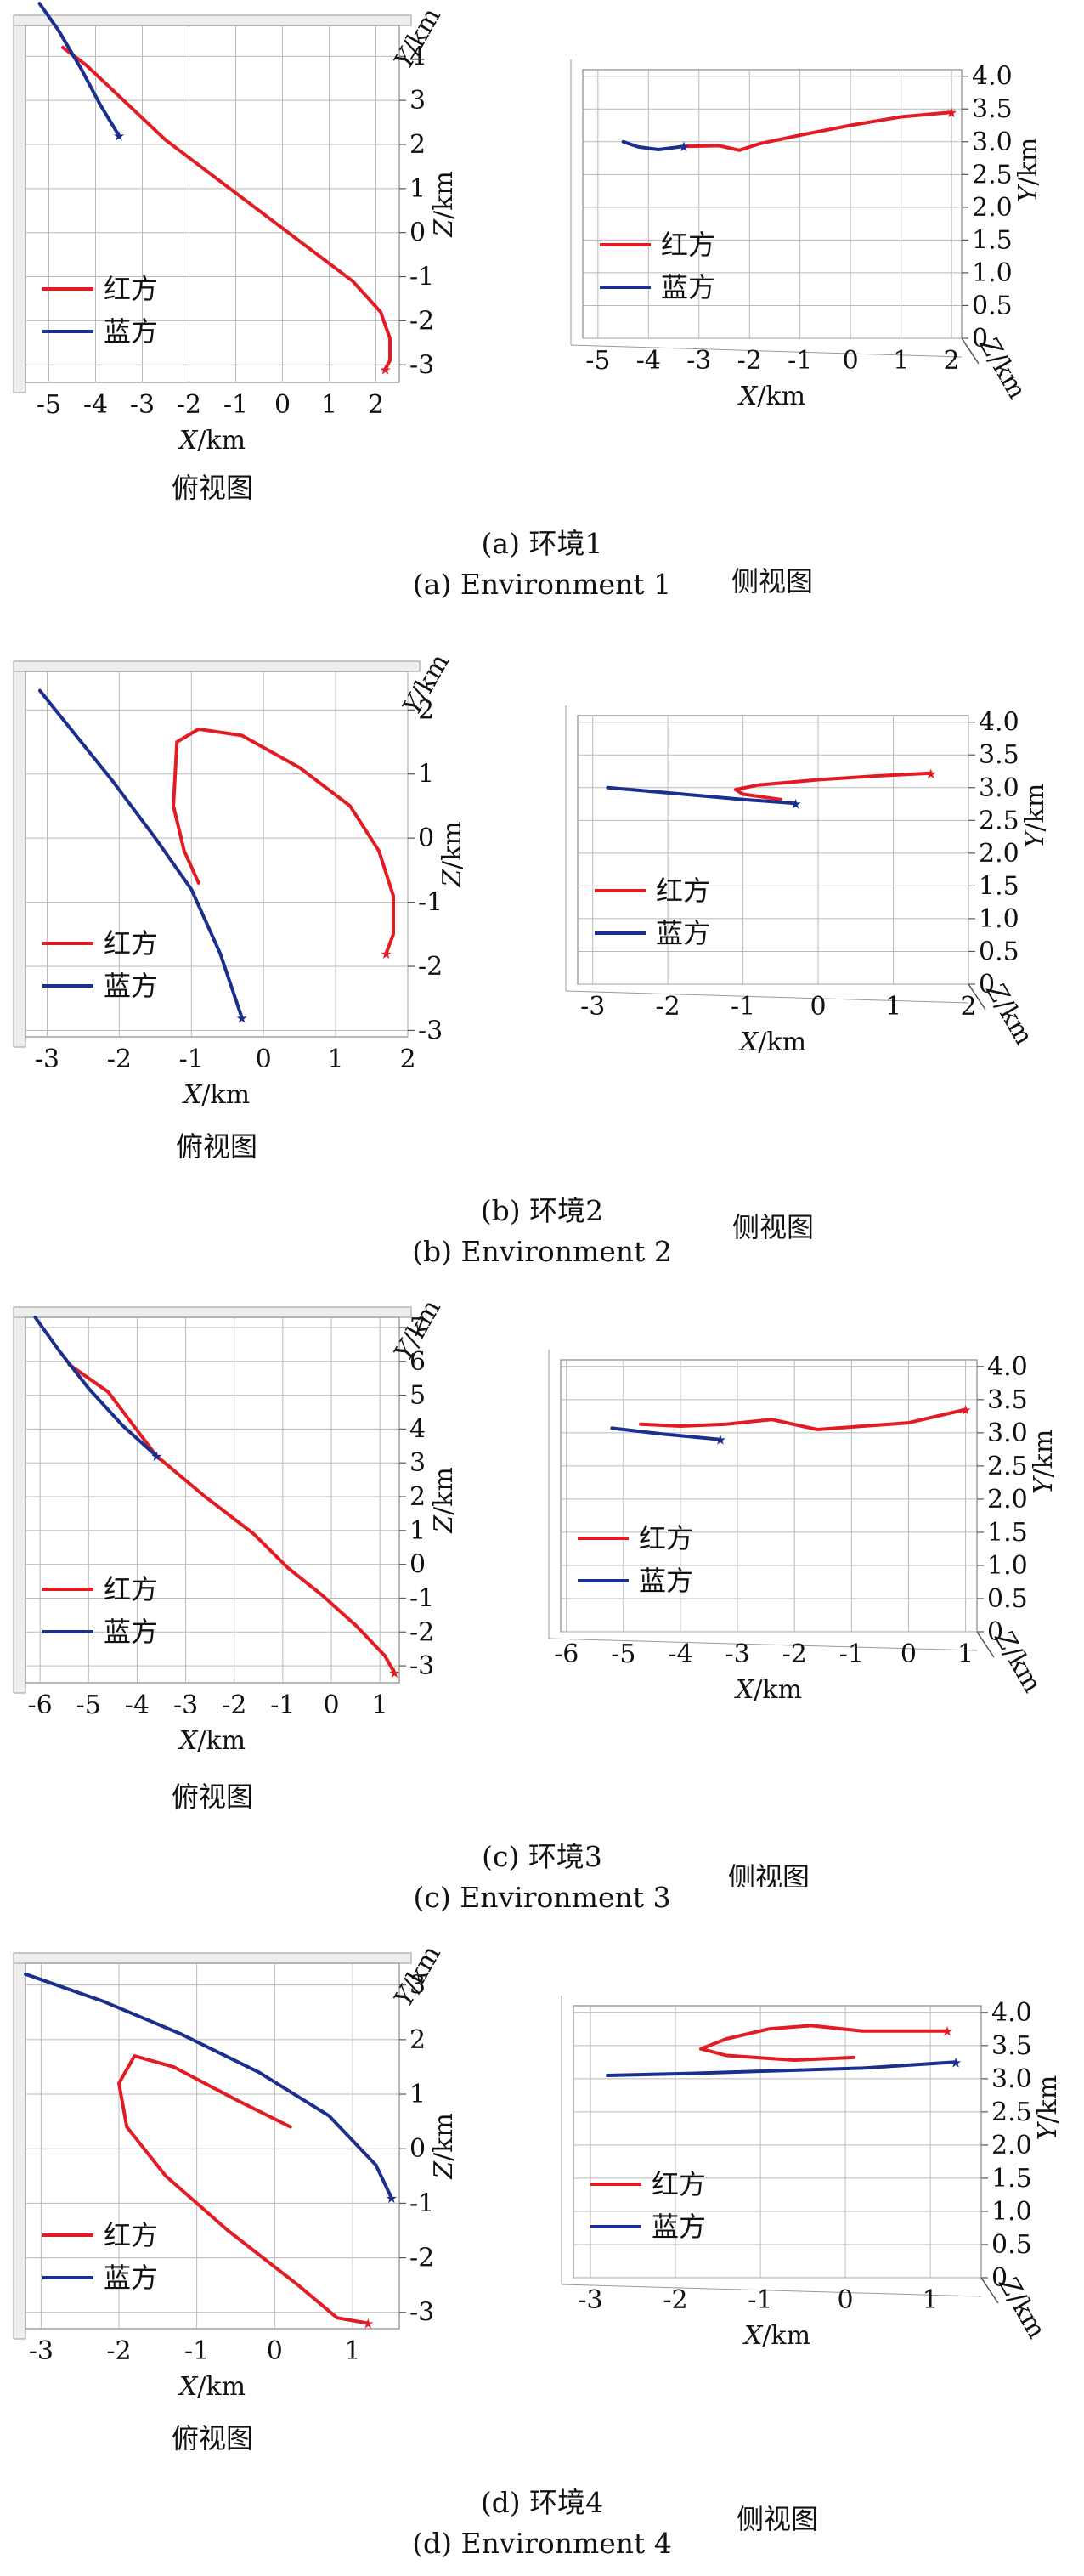  What do you see at coordinates (542, 584) in the screenshot?
I see `caption-en: (a) Environment 1` at bounding box center [542, 584].